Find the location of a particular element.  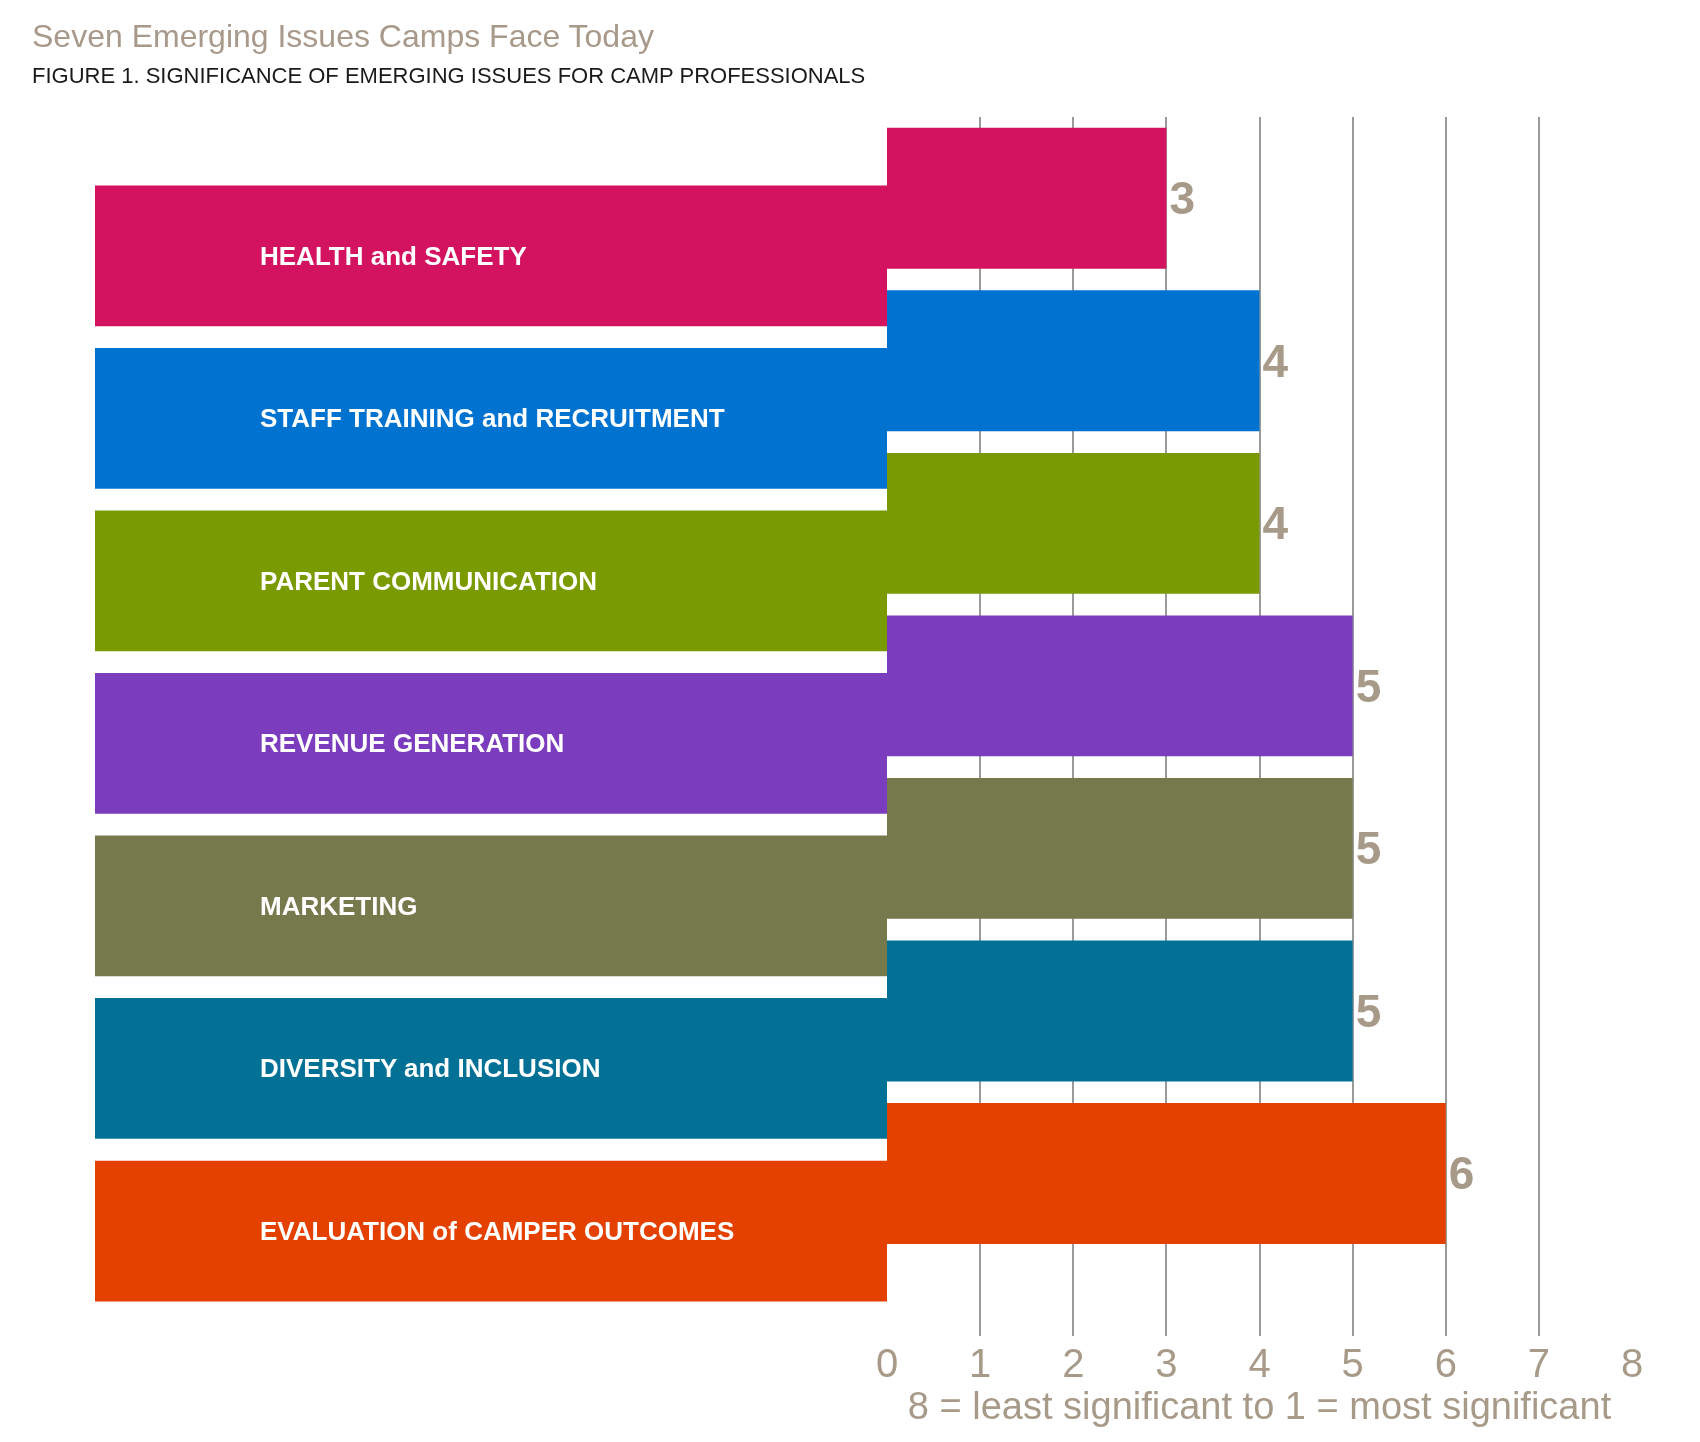

x-tick-label: 4 is located at coordinates (1259, 1363).